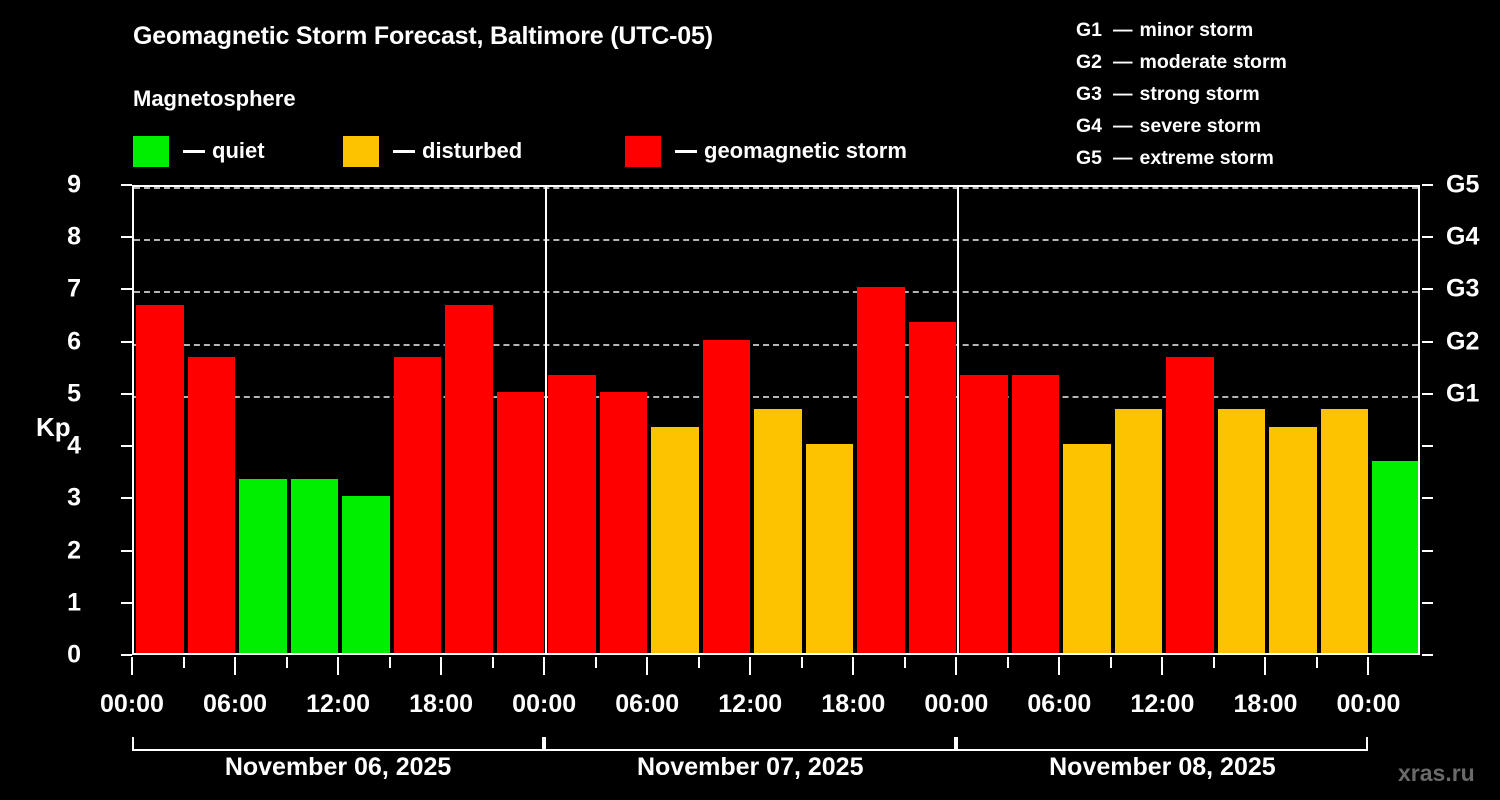 The image size is (1500, 800). I want to click on y-tick-label-1: 1, so click(74, 602).